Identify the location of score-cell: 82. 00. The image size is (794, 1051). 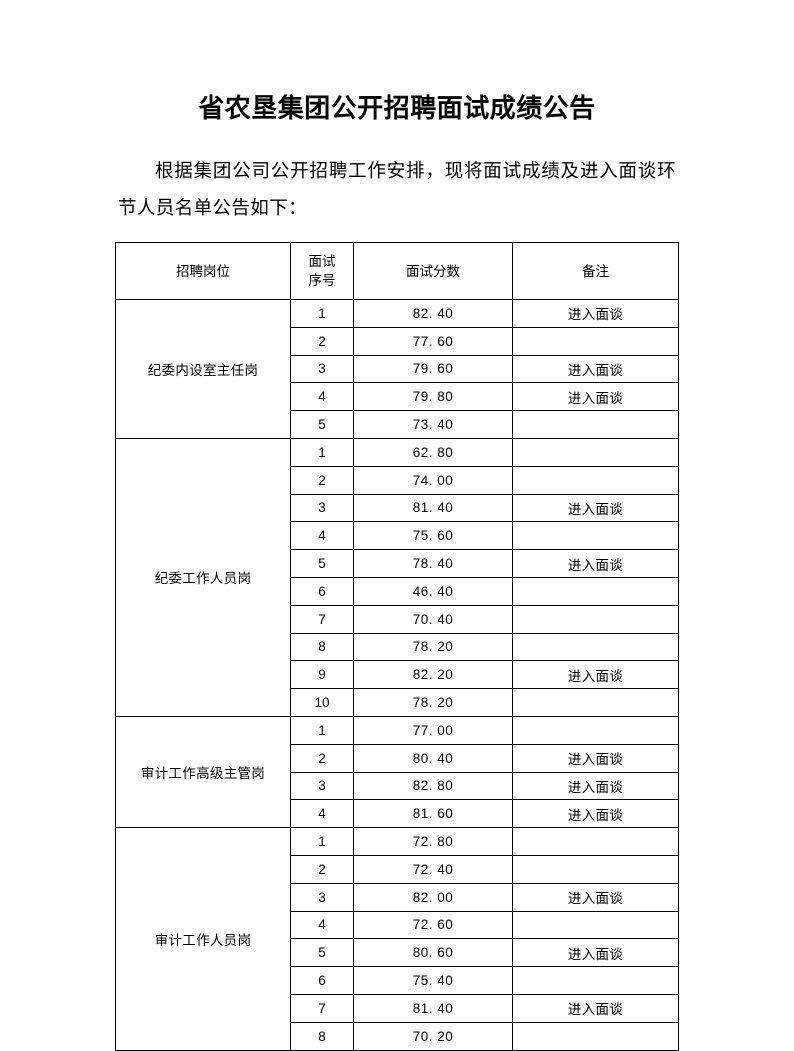
(433, 897).